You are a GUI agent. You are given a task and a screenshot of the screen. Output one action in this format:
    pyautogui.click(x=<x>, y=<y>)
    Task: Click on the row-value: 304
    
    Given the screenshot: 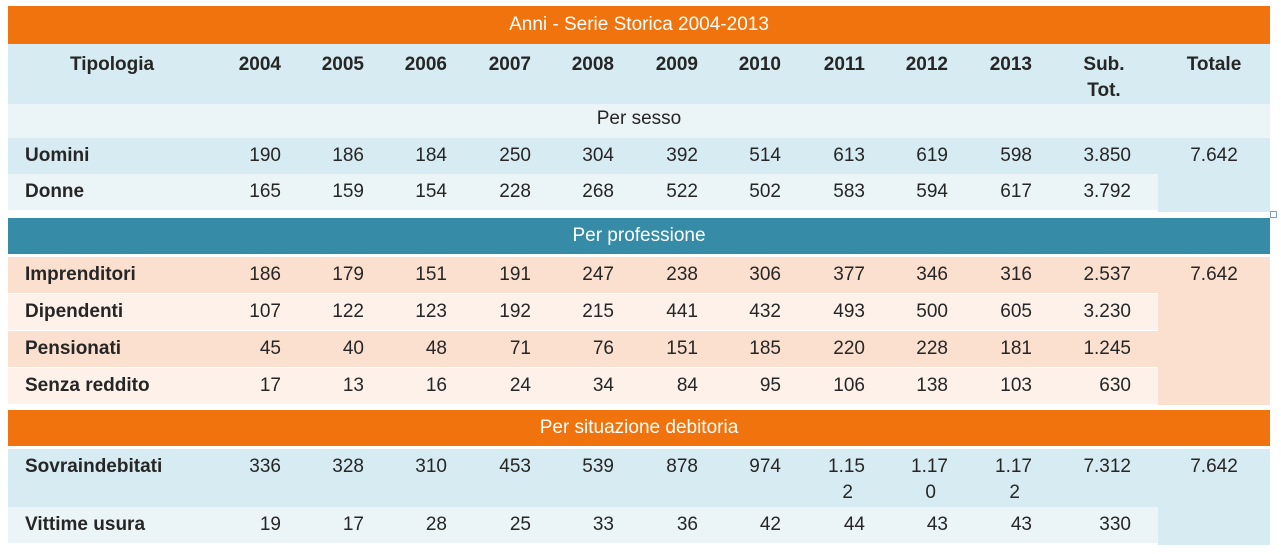 What is the action you would take?
    pyautogui.click(x=598, y=155)
    